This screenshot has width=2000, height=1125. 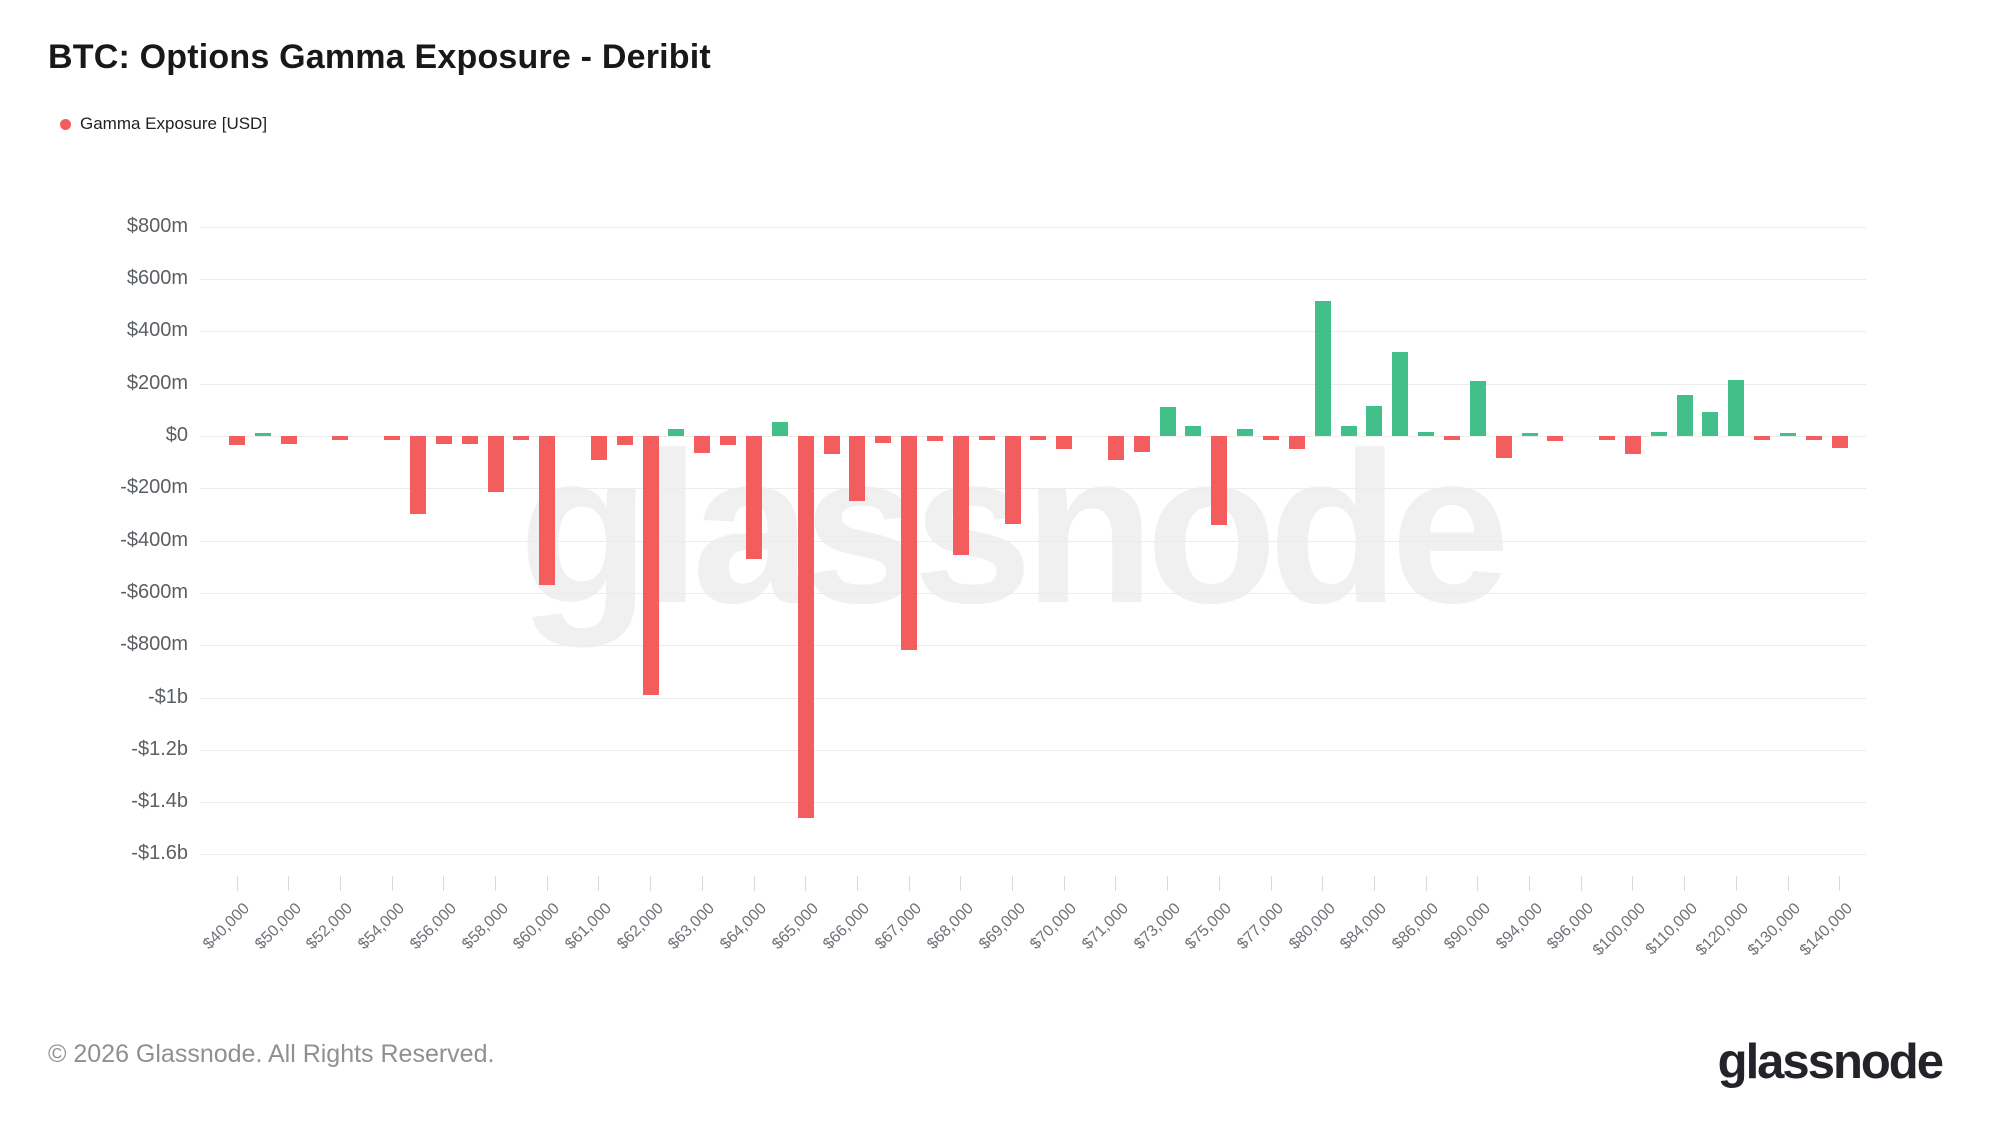 What do you see at coordinates (154, 539) in the screenshot?
I see `y-axis-label: -$400m` at bounding box center [154, 539].